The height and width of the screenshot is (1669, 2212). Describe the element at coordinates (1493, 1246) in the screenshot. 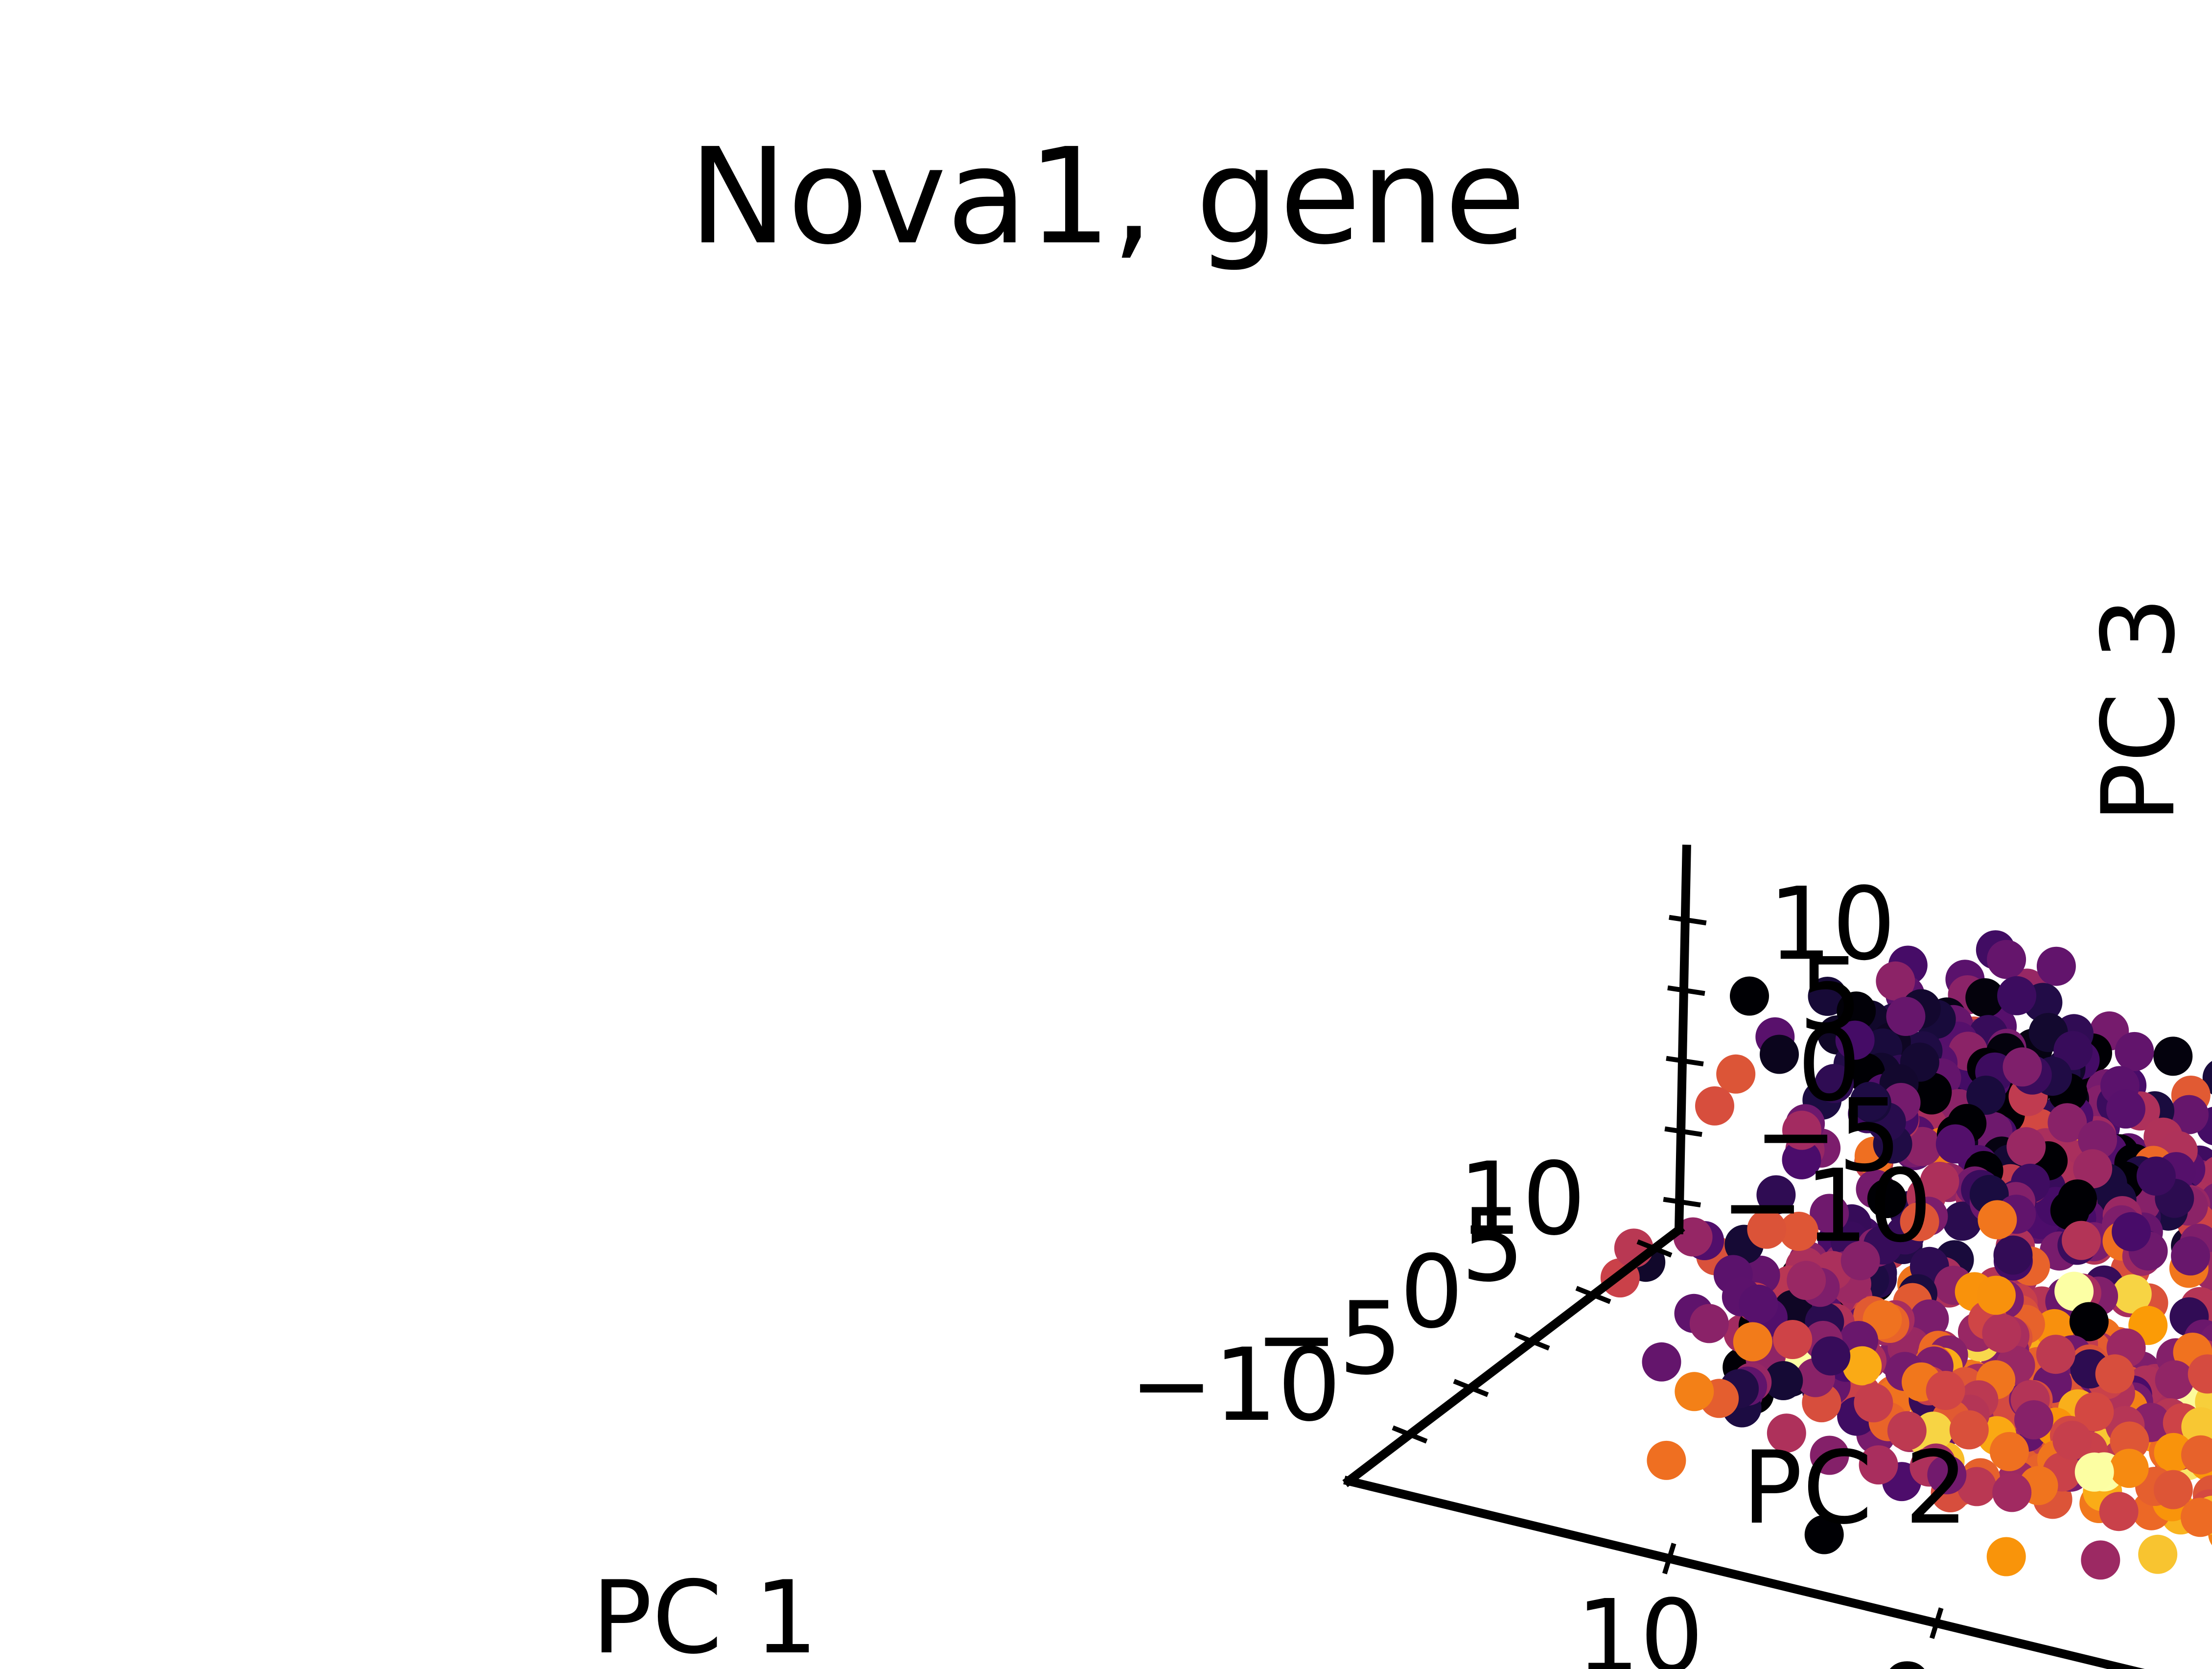

I see `y-tick-label: 5` at that location.